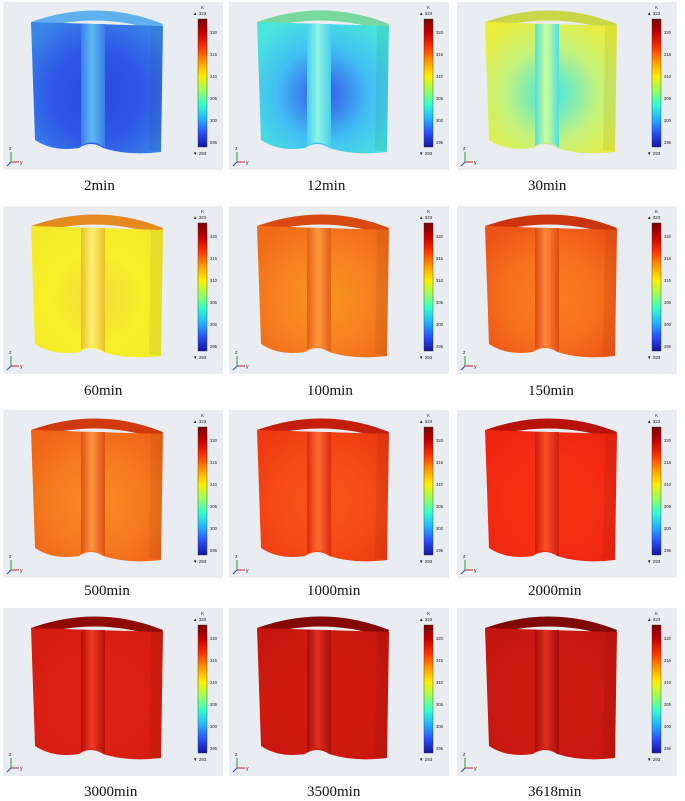 The height and width of the screenshot is (801, 685). Describe the element at coordinates (330, 391) in the screenshot. I see `time-caption: 100min` at that location.